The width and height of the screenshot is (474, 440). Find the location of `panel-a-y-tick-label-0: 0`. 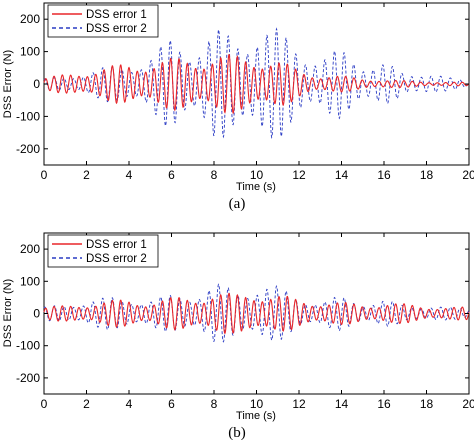

panel-a-y-tick-label-0: 0 is located at coordinates (36, 84).